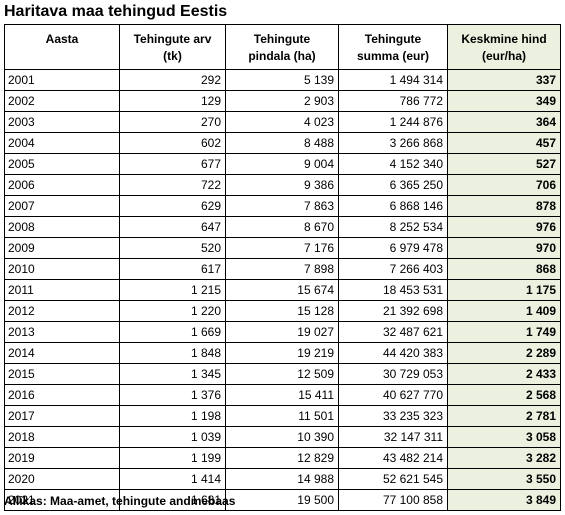  I want to click on col-header-year-line1: Aasta, so click(62, 39).